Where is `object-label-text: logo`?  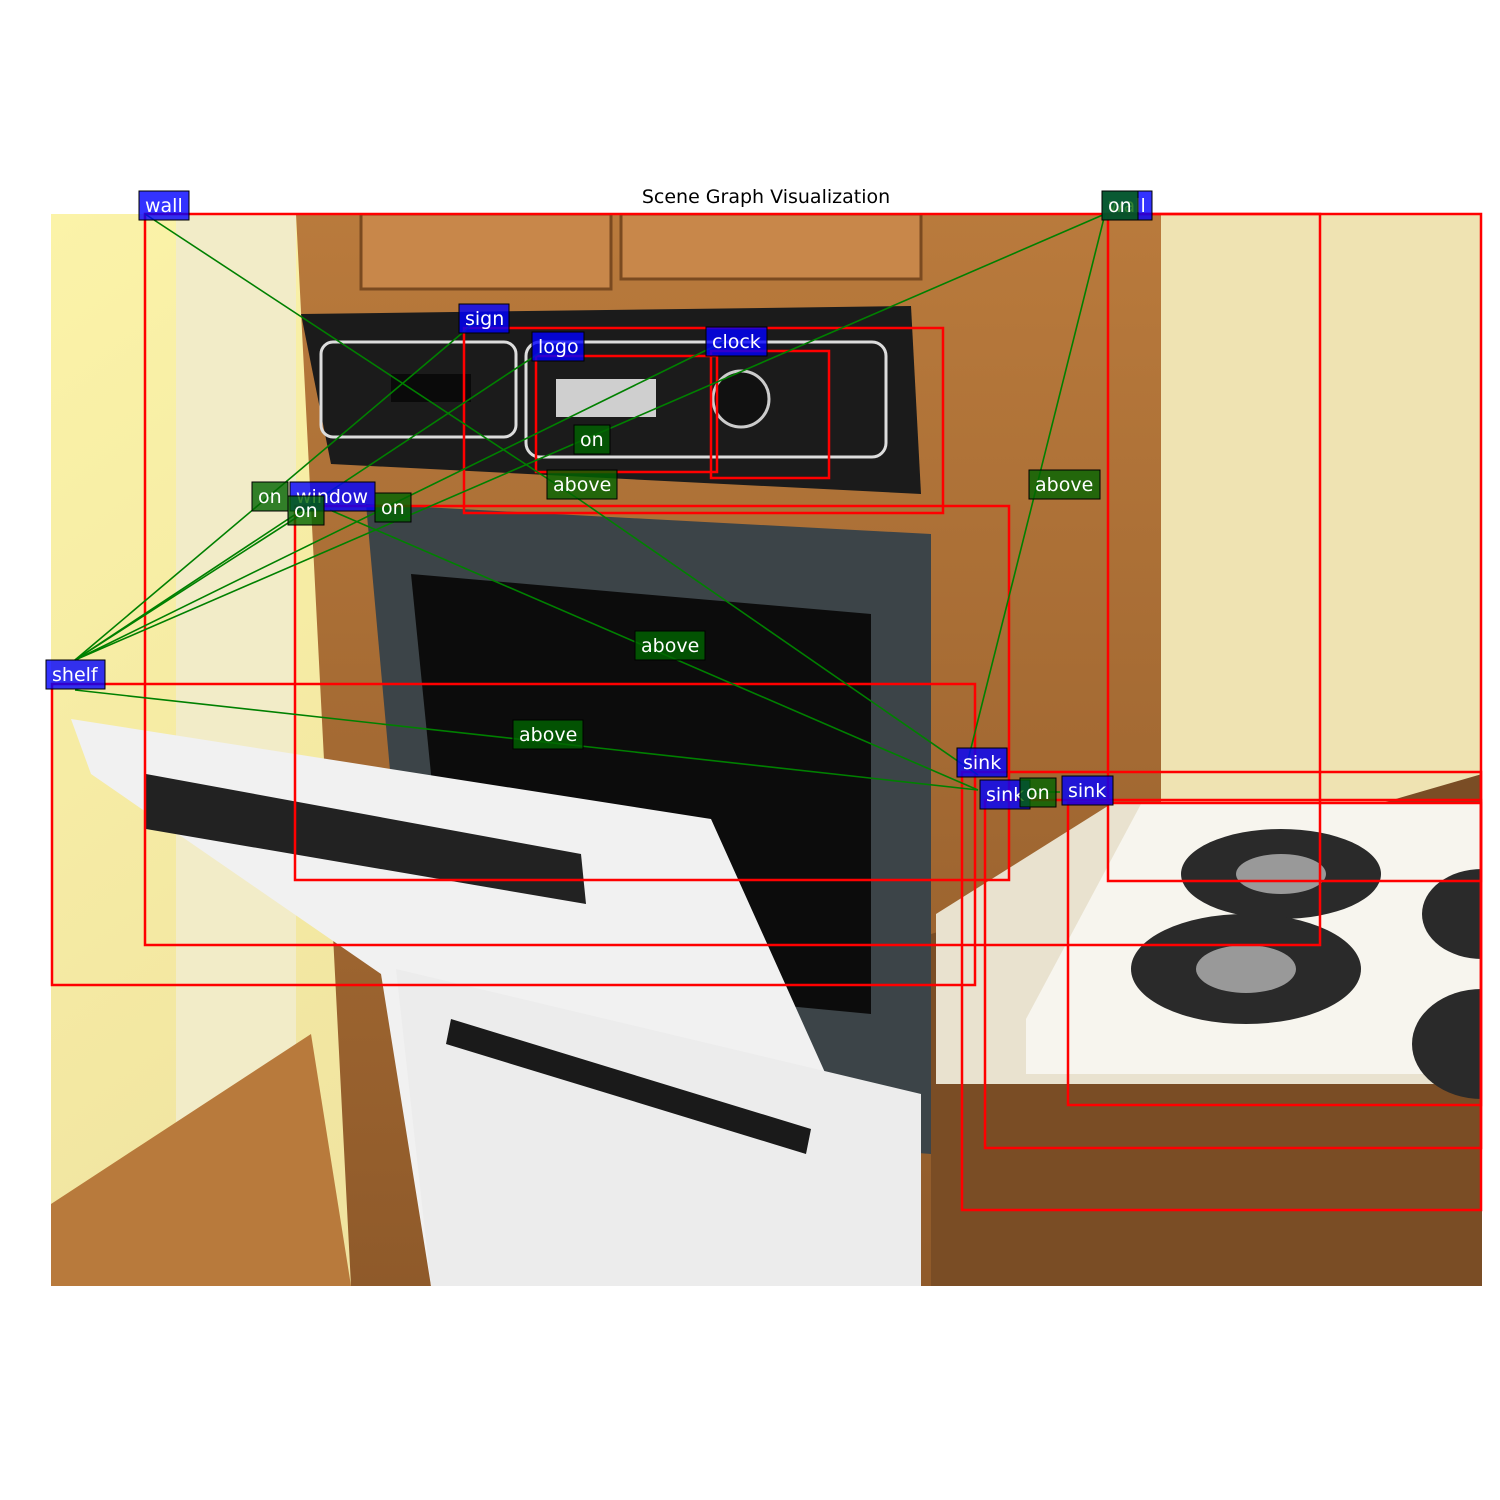
object-label-text: logo is located at coordinates (558, 347).